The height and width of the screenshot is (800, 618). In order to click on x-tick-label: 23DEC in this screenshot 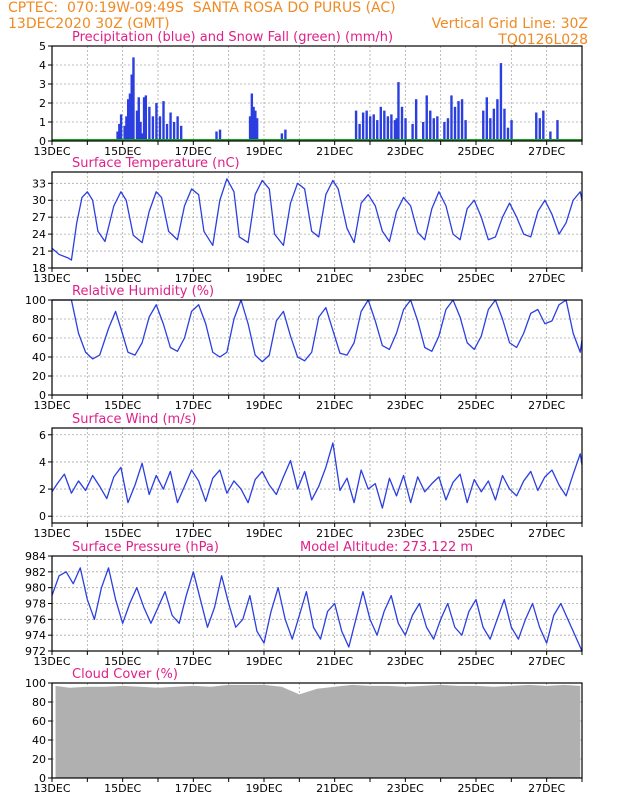, I will do `click(405, 661)`.